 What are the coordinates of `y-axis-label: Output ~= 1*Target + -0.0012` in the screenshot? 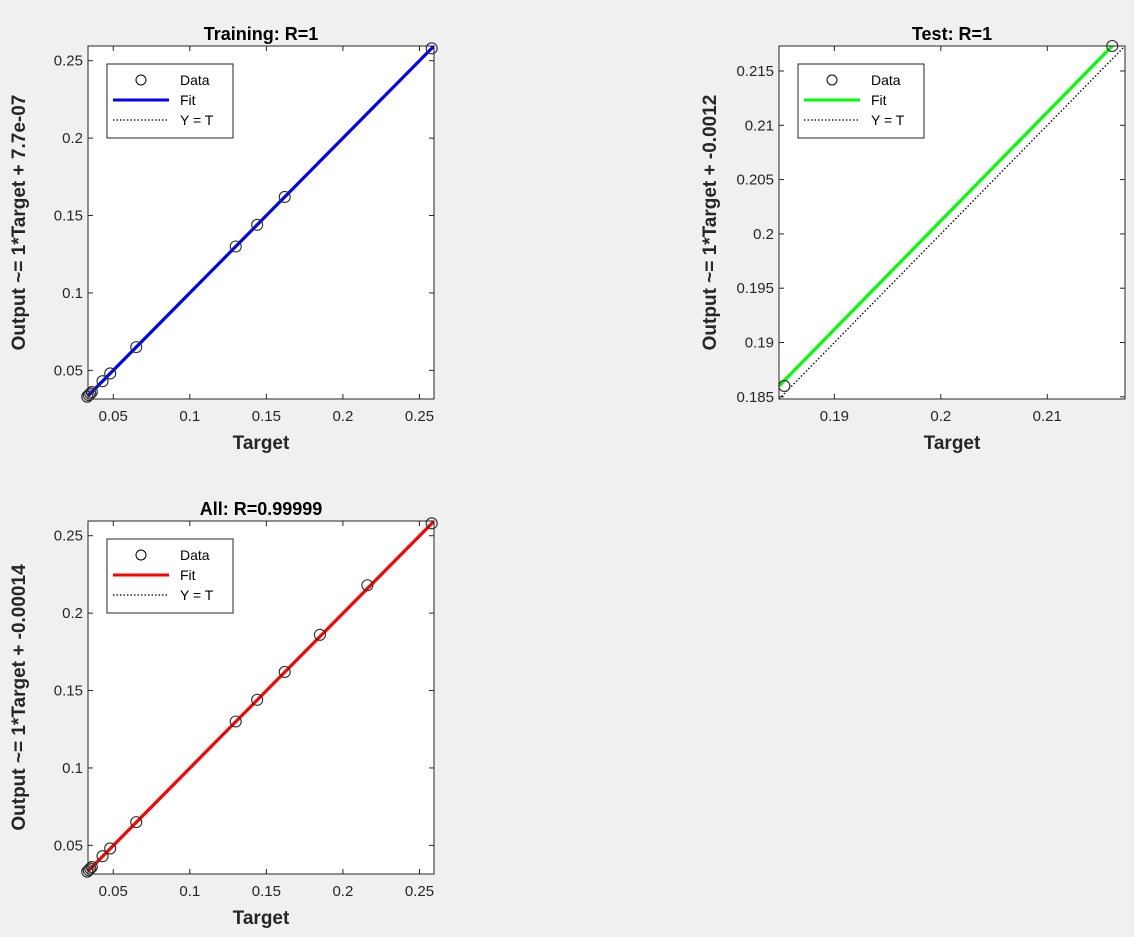 It's located at (710, 223).